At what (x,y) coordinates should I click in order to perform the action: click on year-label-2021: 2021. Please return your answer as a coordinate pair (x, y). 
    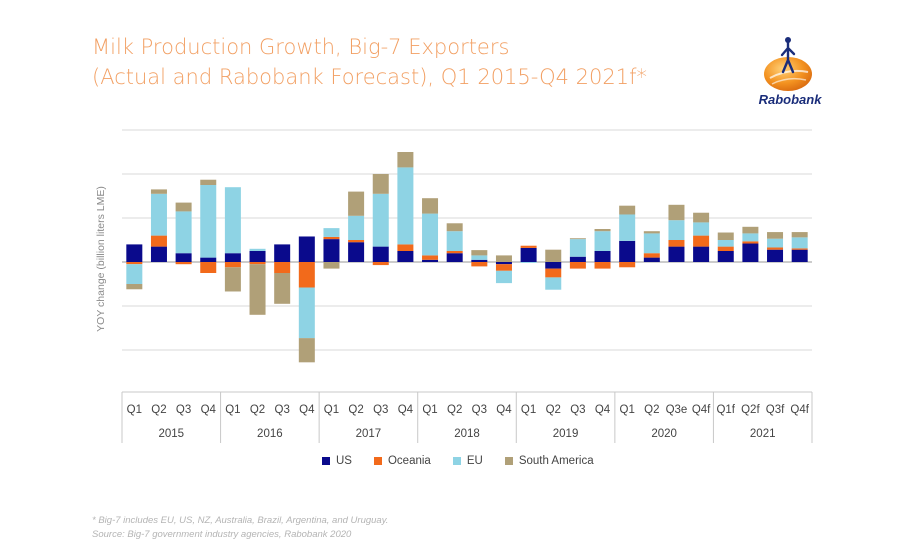
    Looking at the image, I should click on (763, 434).